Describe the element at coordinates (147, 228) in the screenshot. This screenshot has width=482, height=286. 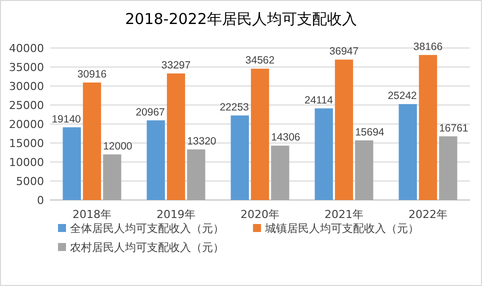
I see `legend-label: 全体居民人均可支配收入（元）` at that location.